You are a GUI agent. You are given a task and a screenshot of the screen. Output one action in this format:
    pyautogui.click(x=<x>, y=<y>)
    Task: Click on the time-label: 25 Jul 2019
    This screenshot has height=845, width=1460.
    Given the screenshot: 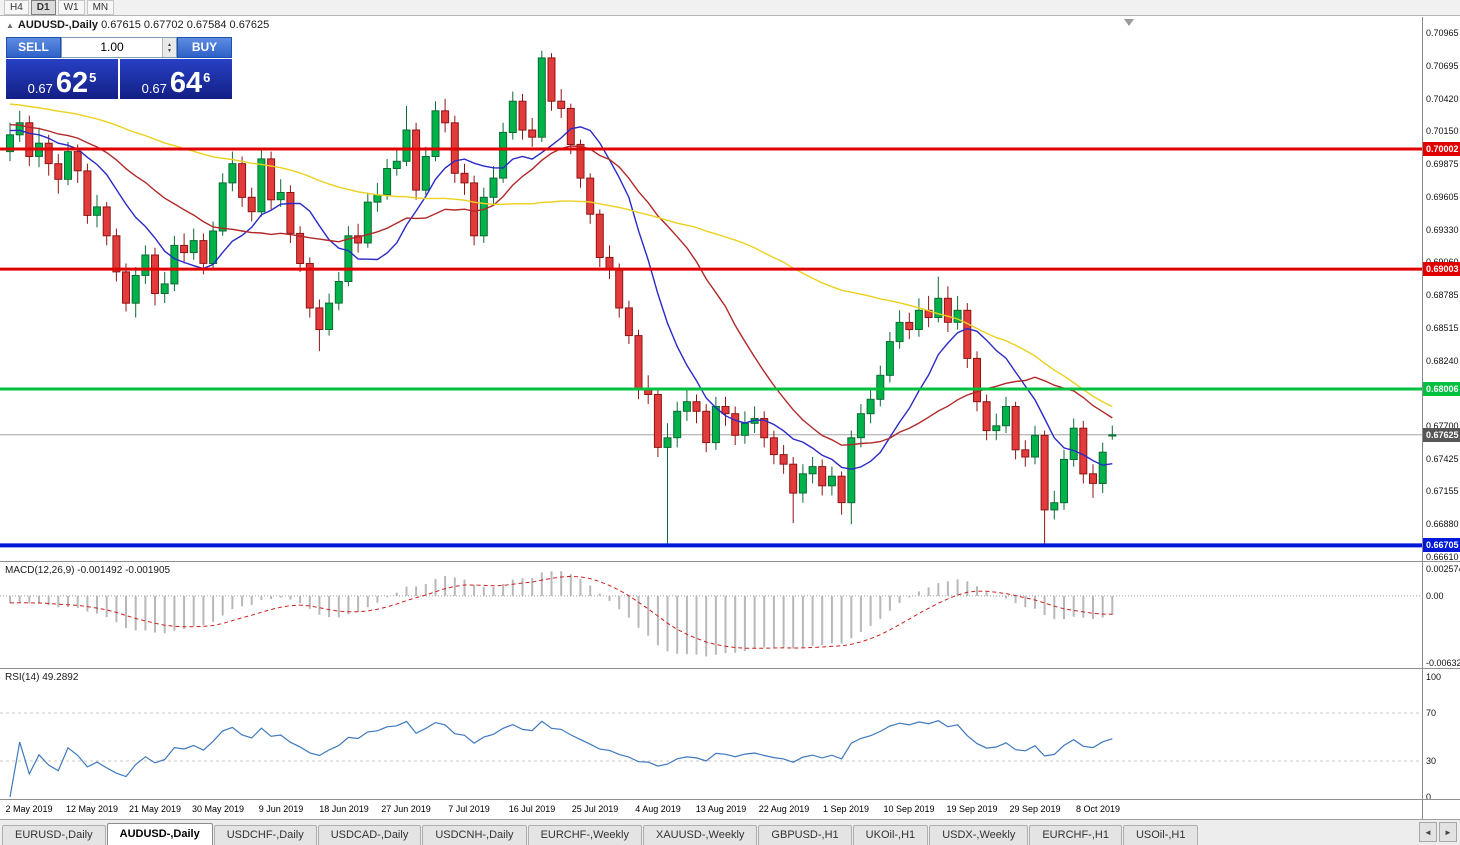 What is the action you would take?
    pyautogui.click(x=595, y=809)
    